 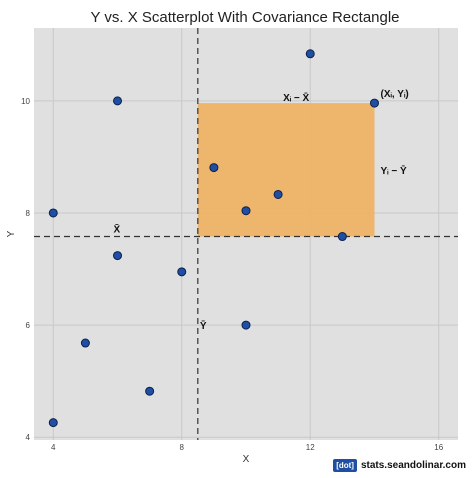 What do you see at coordinates (11, 233) in the screenshot?
I see `y-axis-label: Y` at bounding box center [11, 233].